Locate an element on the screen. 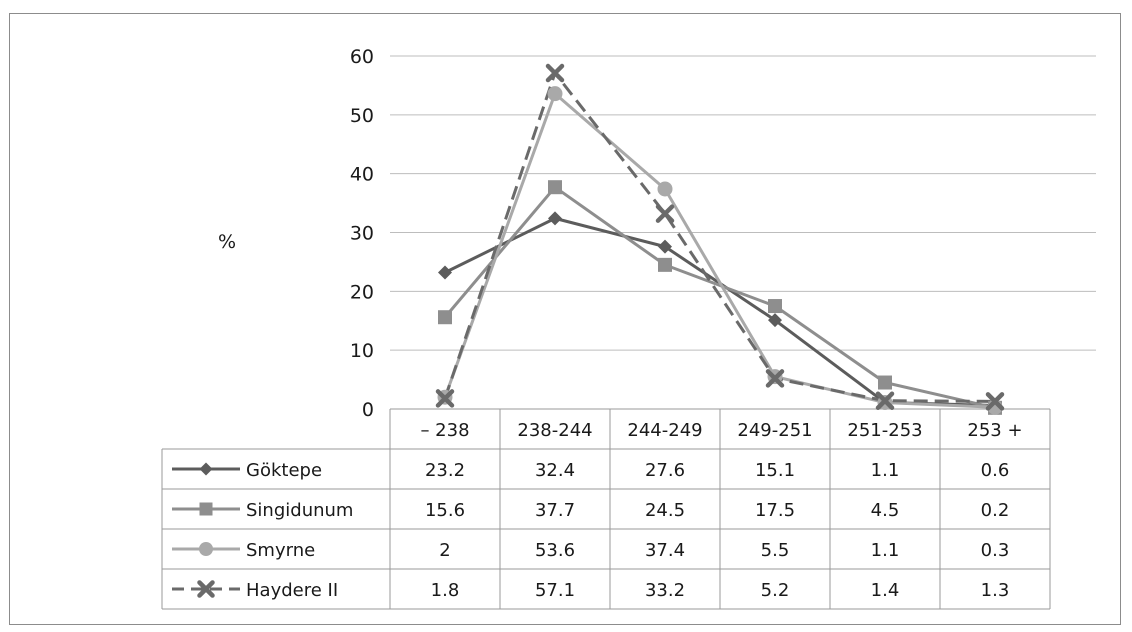 Image resolution: width=1132 pixels, height=632 pixels. table-cell-value: 53.6 is located at coordinates (555, 550).